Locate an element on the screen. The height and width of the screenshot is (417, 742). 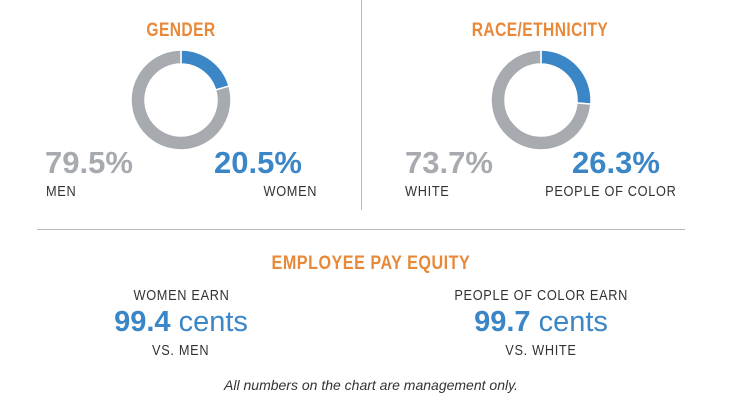
gender-donut-chart is located at coordinates (181, 100).